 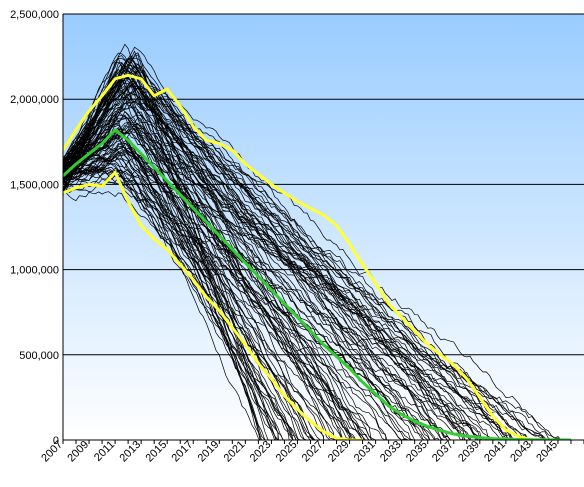 I want to click on x-tick-label: 2033, so click(x=391, y=452).